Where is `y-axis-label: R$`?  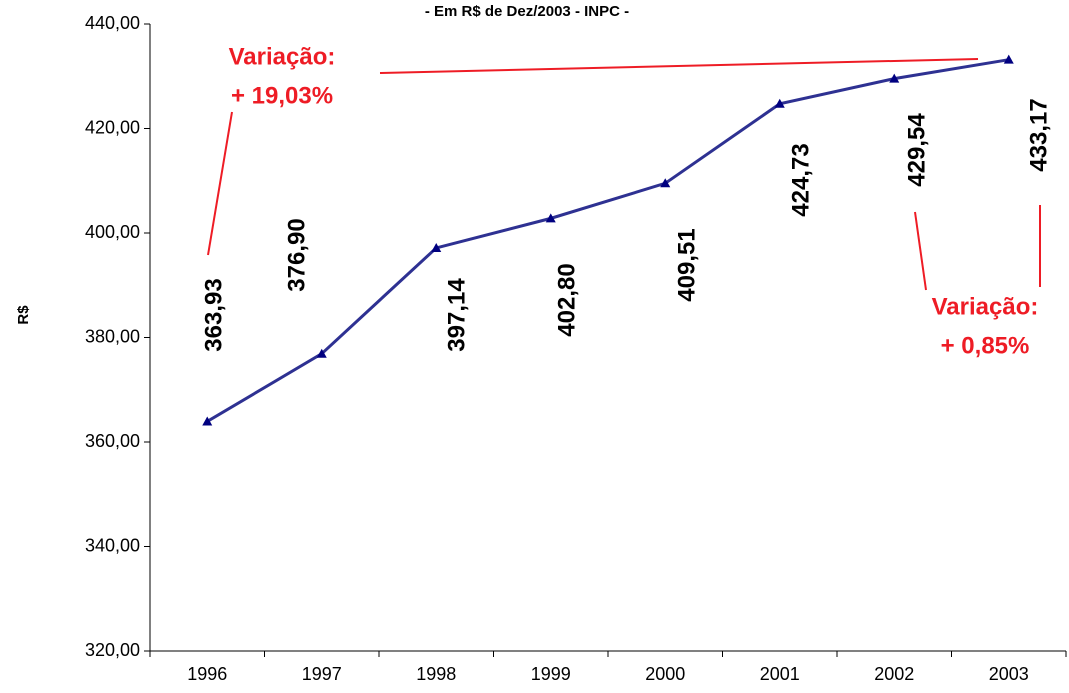
y-axis-label: R$ is located at coordinates (23, 315).